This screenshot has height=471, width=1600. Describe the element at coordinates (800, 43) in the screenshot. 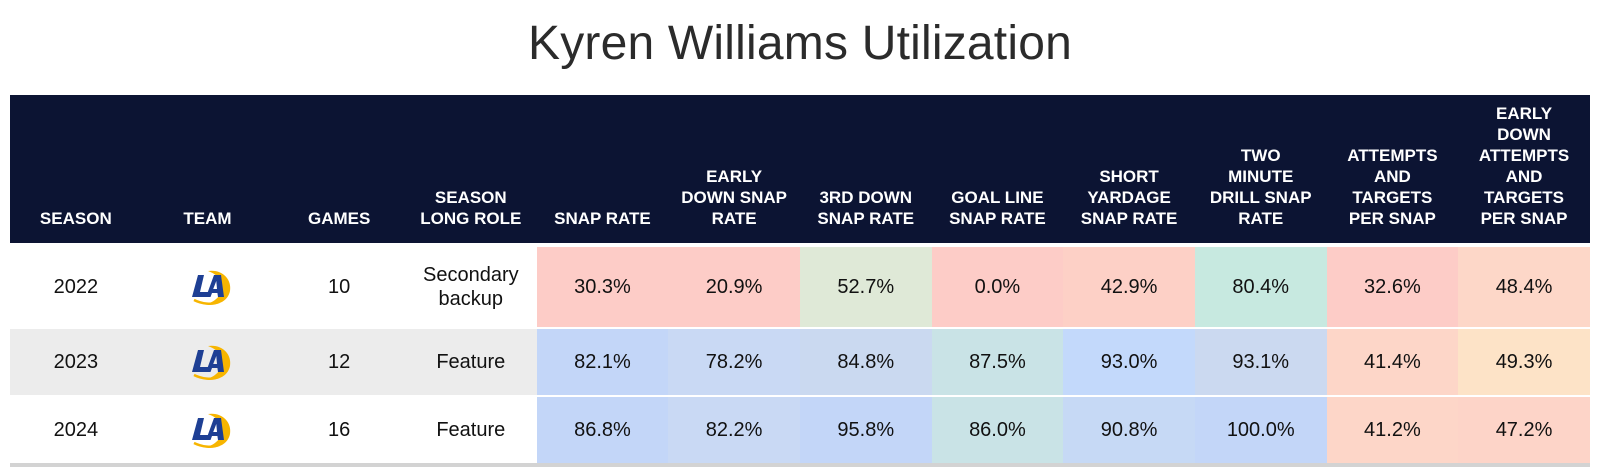

I see `page-title: Kyren Williams Utilization` at that location.